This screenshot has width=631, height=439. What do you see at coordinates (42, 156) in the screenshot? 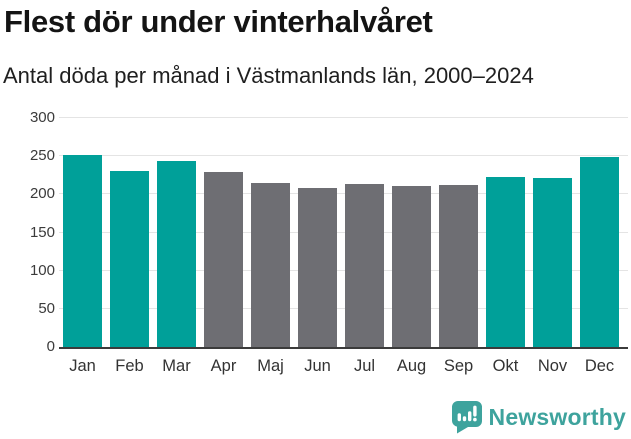
I see `y-tick-label: 250` at bounding box center [42, 156].